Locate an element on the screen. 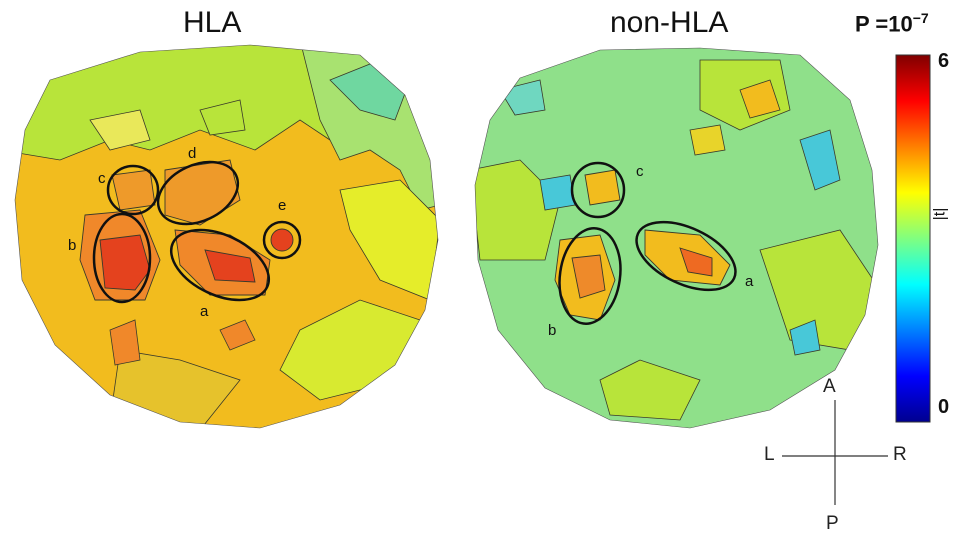 Image resolution: width=967 pixels, height=535 pixels. hla-label-d: d is located at coordinates (192, 153).